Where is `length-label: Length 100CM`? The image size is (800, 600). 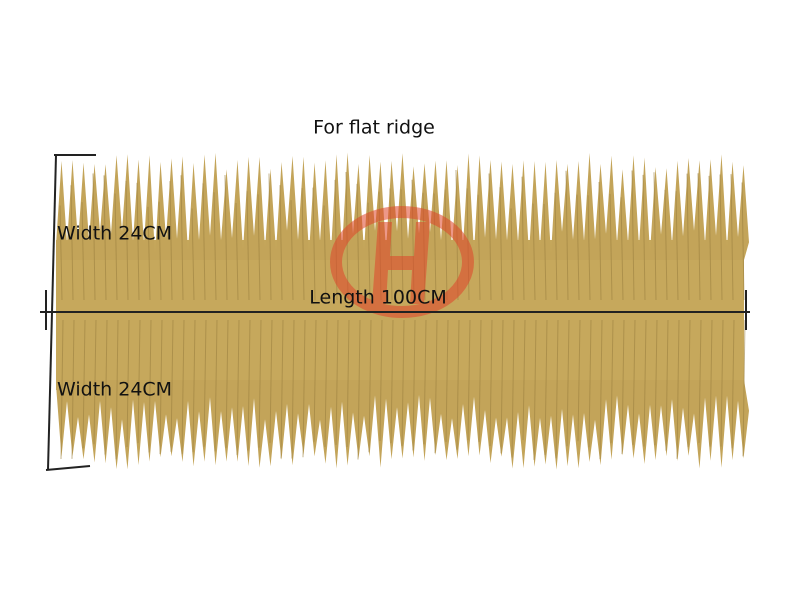
length-label: Length 100CM is located at coordinates (378, 298).